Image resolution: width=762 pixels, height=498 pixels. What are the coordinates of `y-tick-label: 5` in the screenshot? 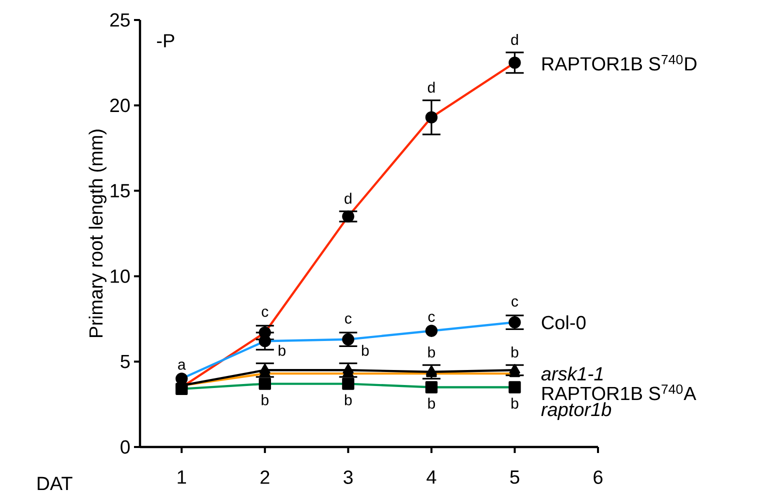 It's located at (125, 361).